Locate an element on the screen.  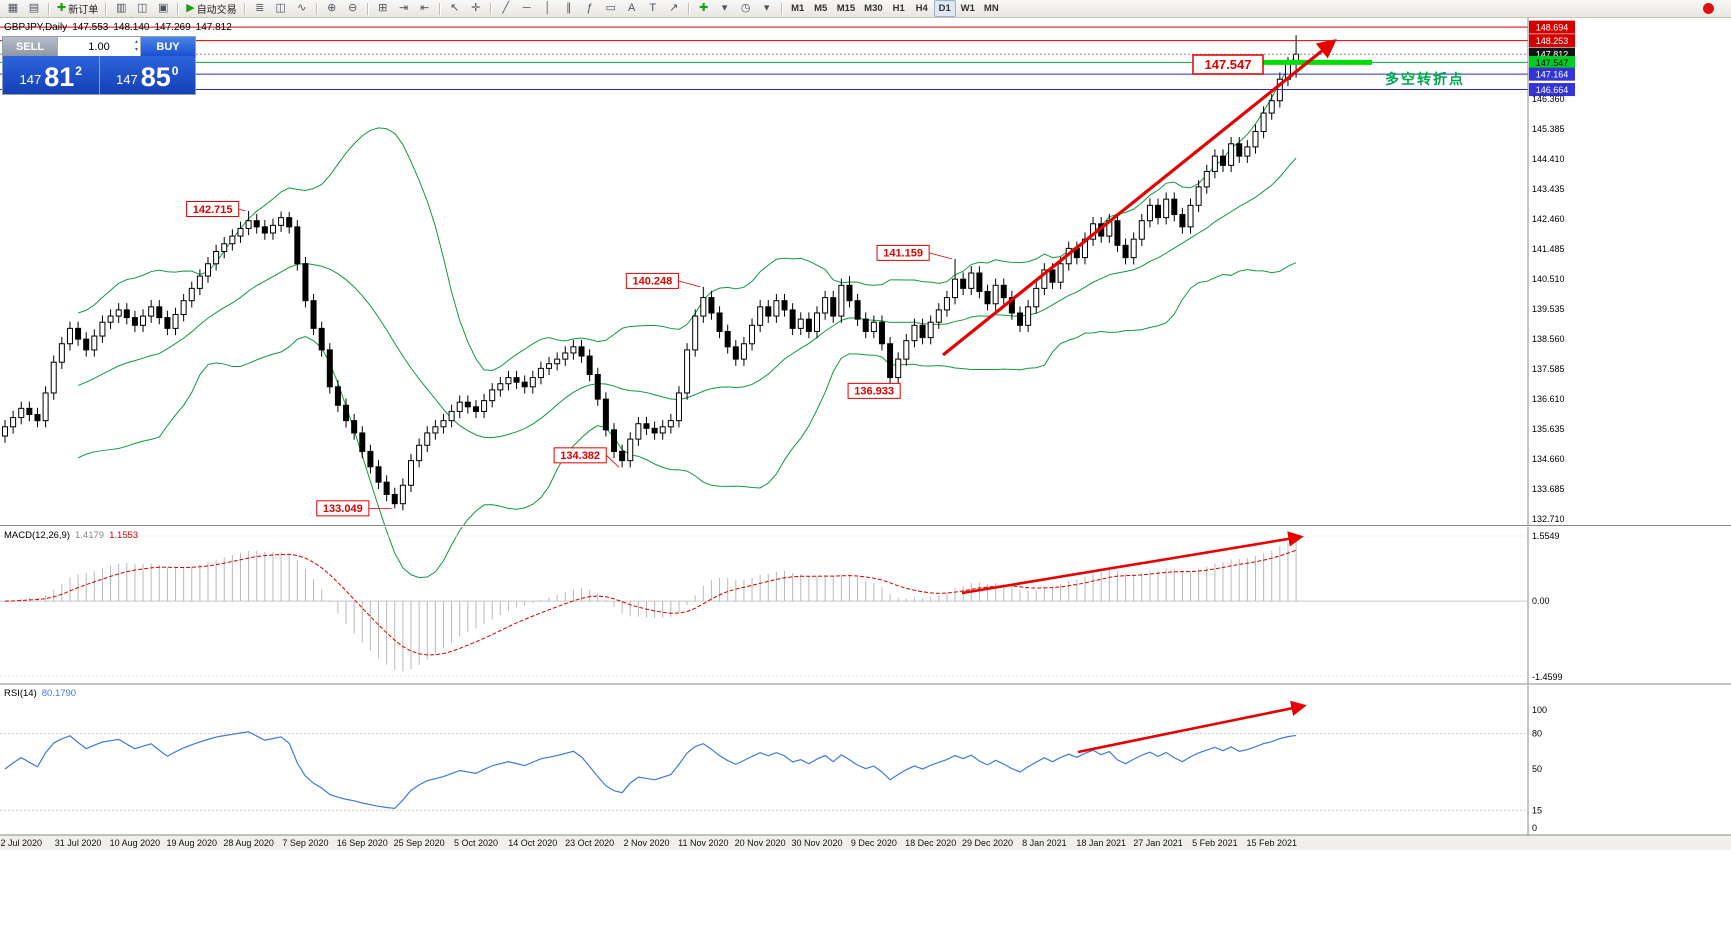
svg-text: 135.635 is located at coordinates (1548, 429).